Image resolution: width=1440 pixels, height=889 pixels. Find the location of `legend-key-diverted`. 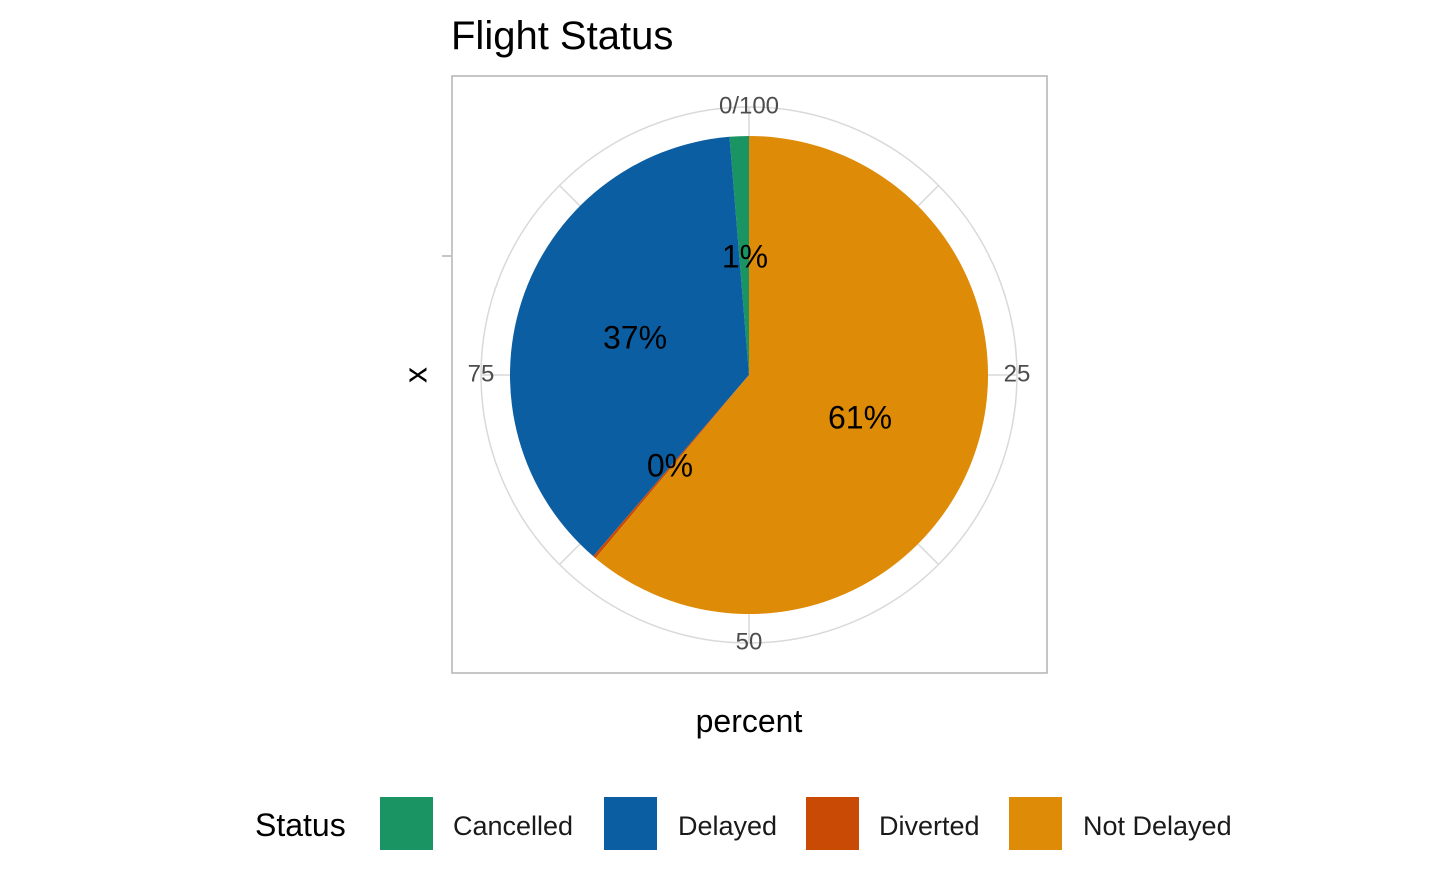

legend-key-diverted is located at coordinates (832, 823).